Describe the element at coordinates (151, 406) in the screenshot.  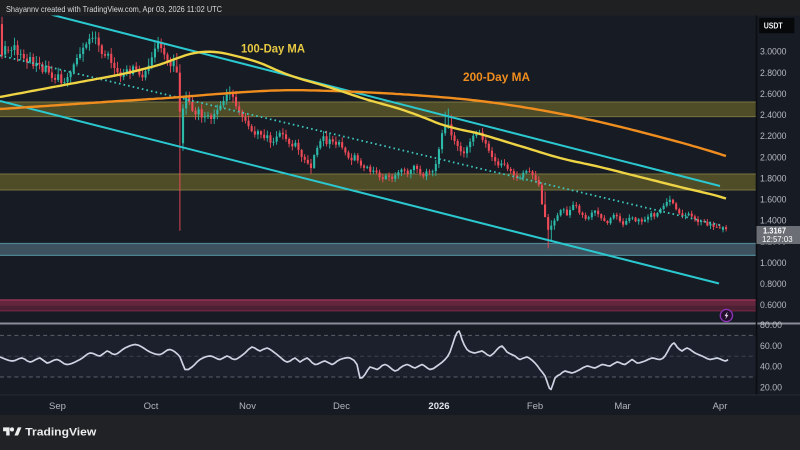
I see `svg-text: Oct` at that location.